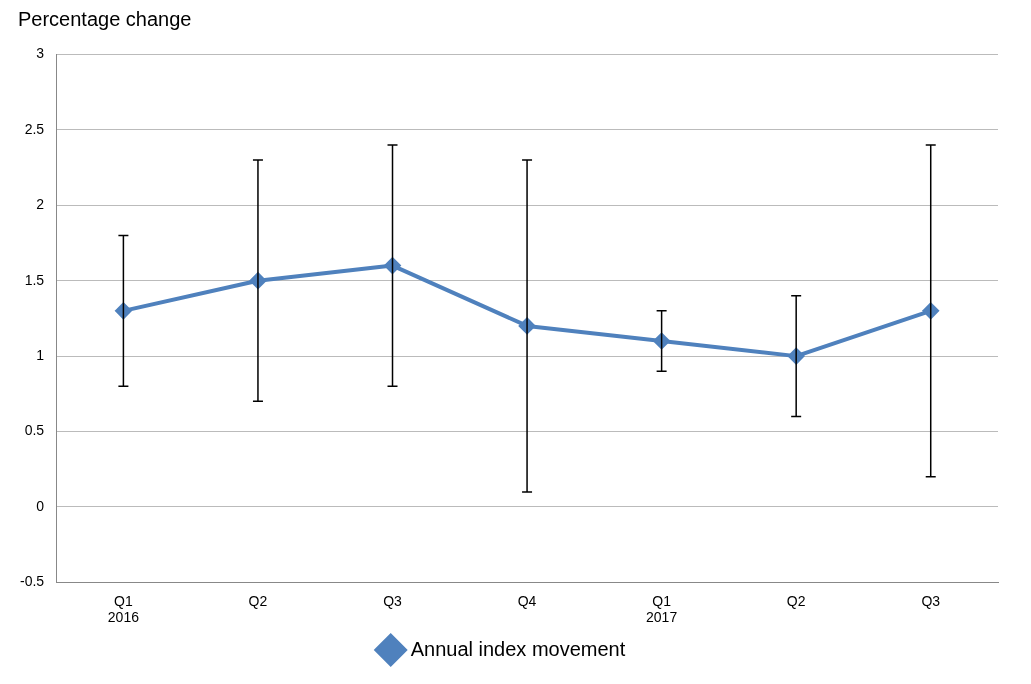 The height and width of the screenshot is (684, 1031). Describe the element at coordinates (34, 279) in the screenshot. I see `y-tick-label: 1.5` at that location.